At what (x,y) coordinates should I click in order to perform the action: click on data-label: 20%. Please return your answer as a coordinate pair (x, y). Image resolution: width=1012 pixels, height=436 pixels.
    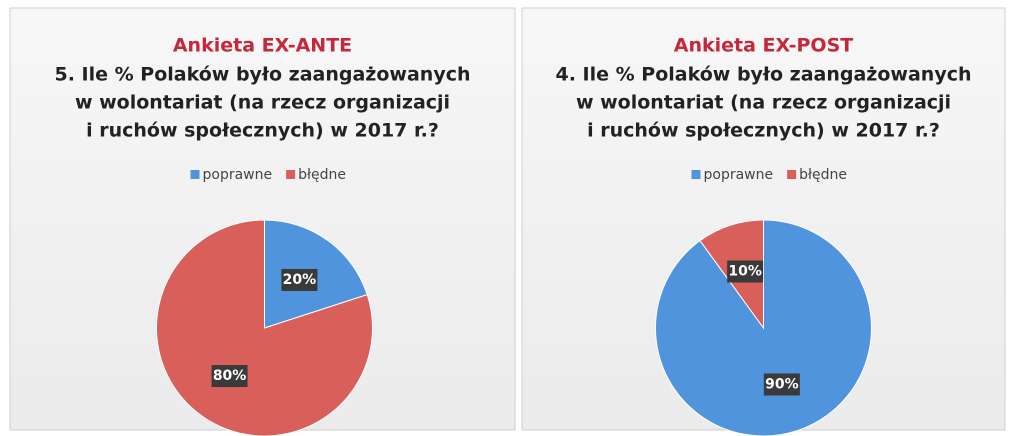
    Looking at the image, I should click on (300, 280).